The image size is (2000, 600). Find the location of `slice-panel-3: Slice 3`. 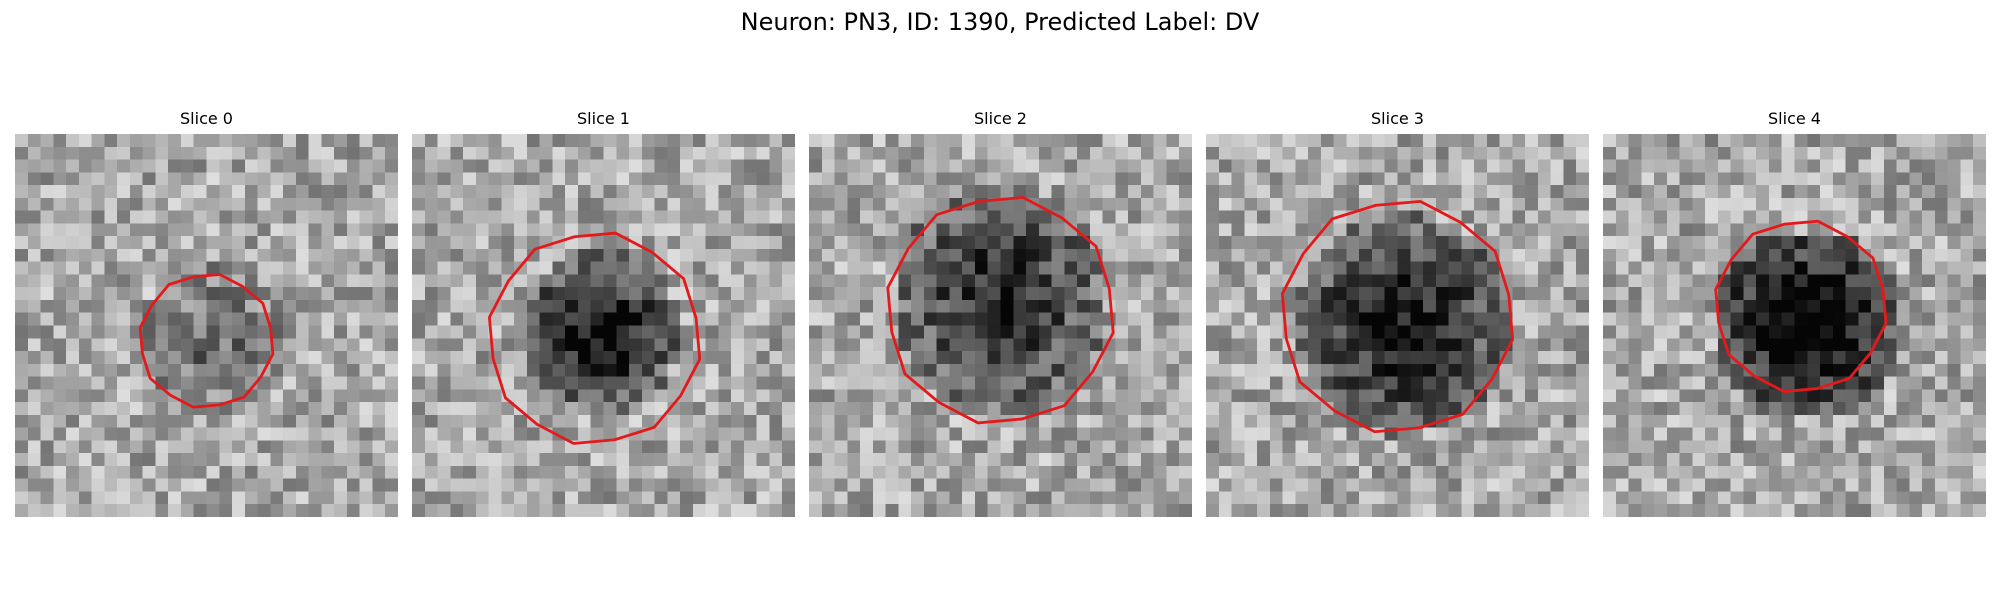

slice-panel-3: Slice 3 is located at coordinates (1397, 312).